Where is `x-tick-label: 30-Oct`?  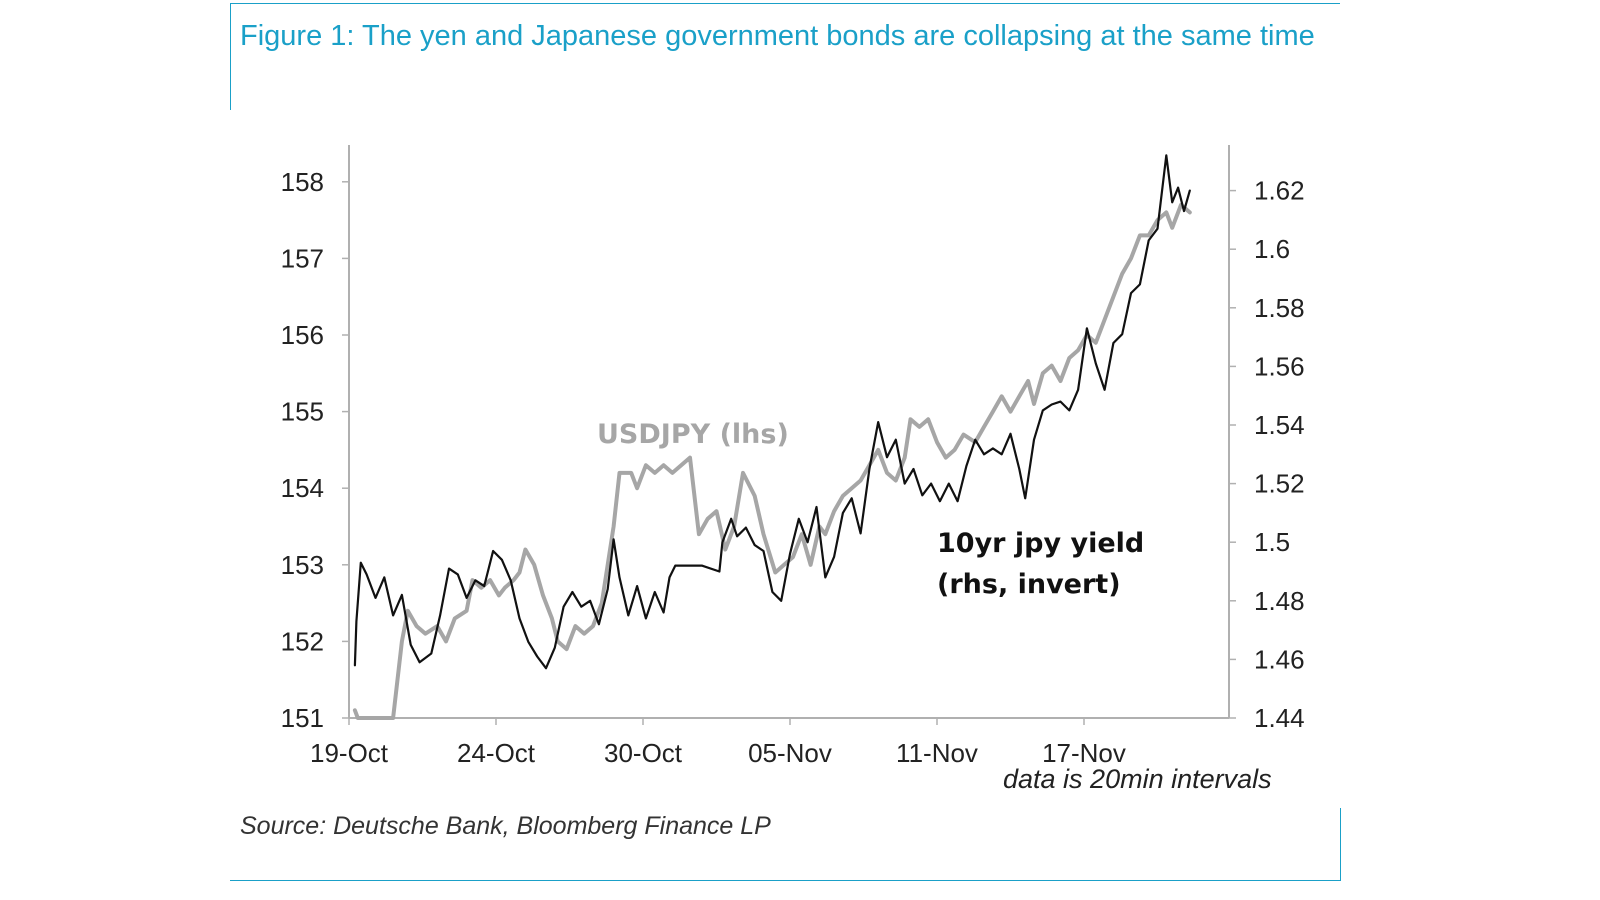
x-tick-label: 30-Oct is located at coordinates (643, 753).